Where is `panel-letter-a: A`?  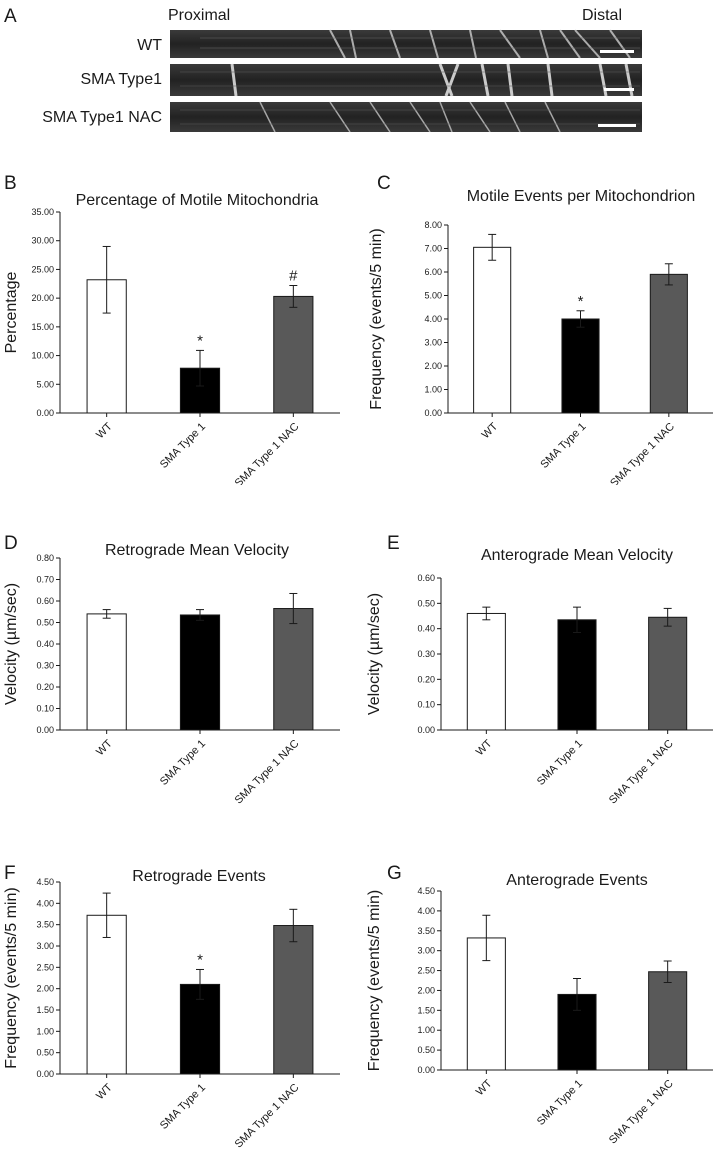 panel-letter-a: A is located at coordinates (10, 16).